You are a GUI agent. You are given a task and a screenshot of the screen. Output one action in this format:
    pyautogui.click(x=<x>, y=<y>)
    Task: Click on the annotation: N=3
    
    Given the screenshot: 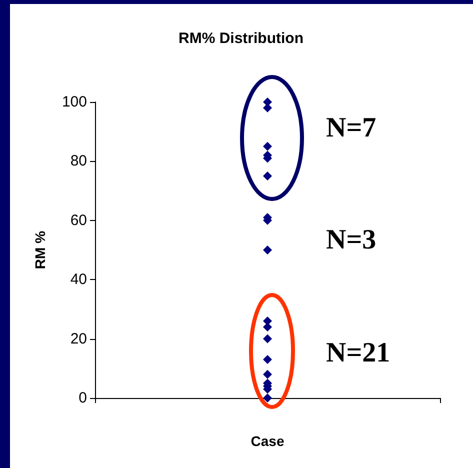 What is the action you would take?
    pyautogui.click(x=351, y=240)
    